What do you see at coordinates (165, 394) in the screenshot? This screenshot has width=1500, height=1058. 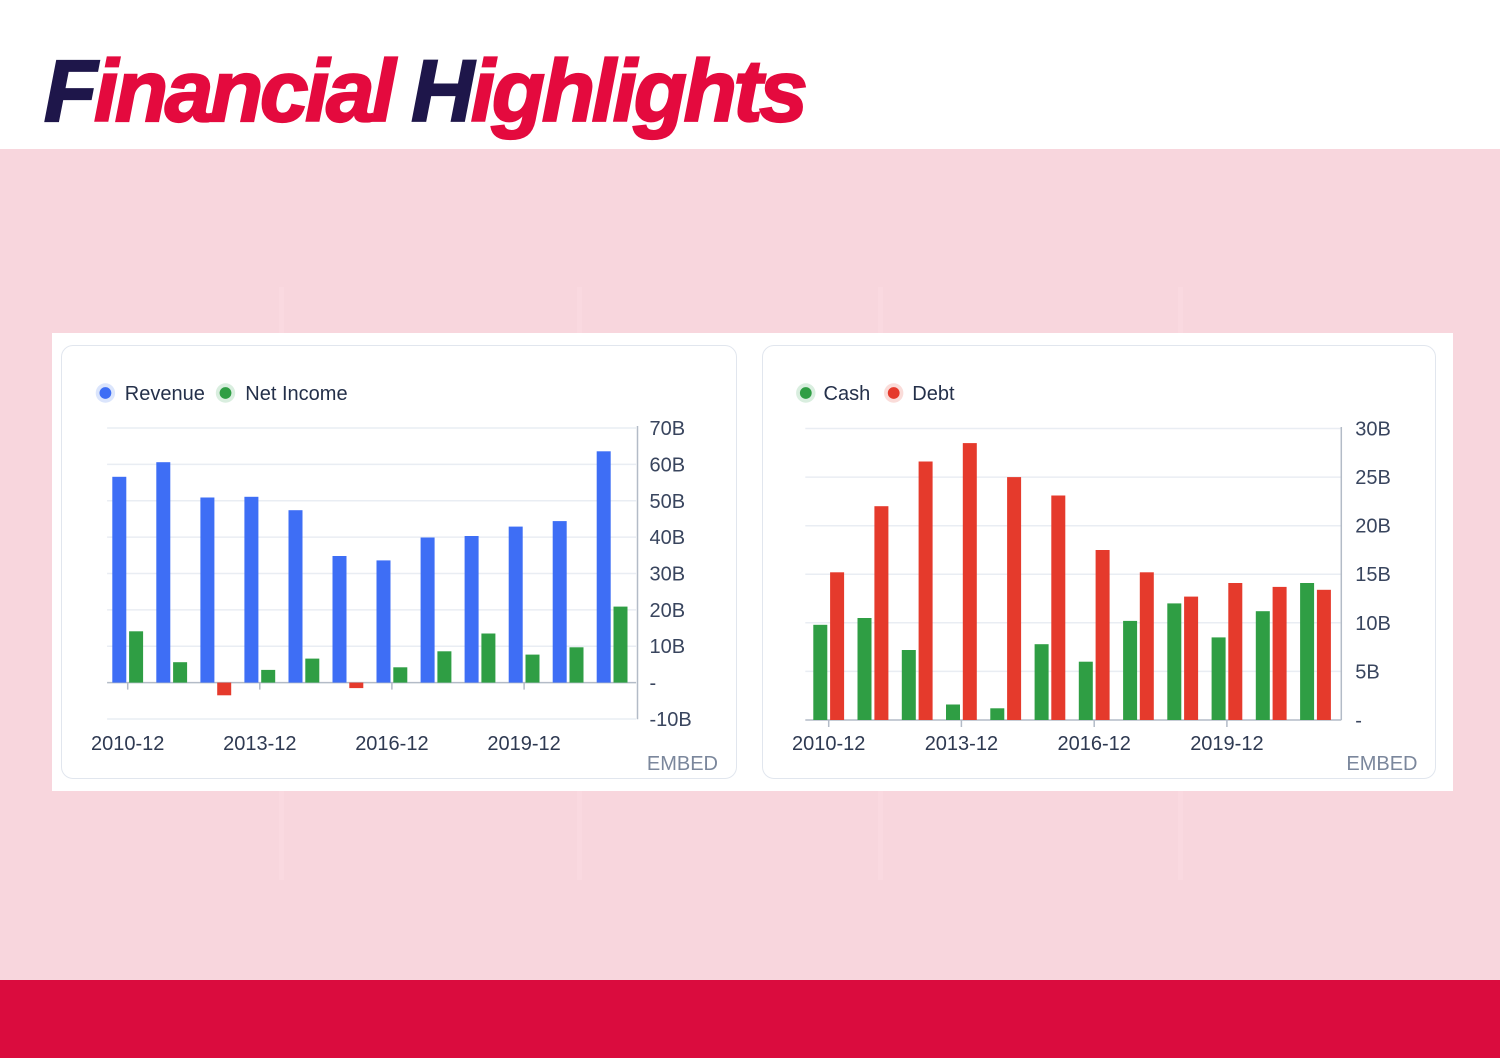 I see `svg-text: Revenue` at bounding box center [165, 394].